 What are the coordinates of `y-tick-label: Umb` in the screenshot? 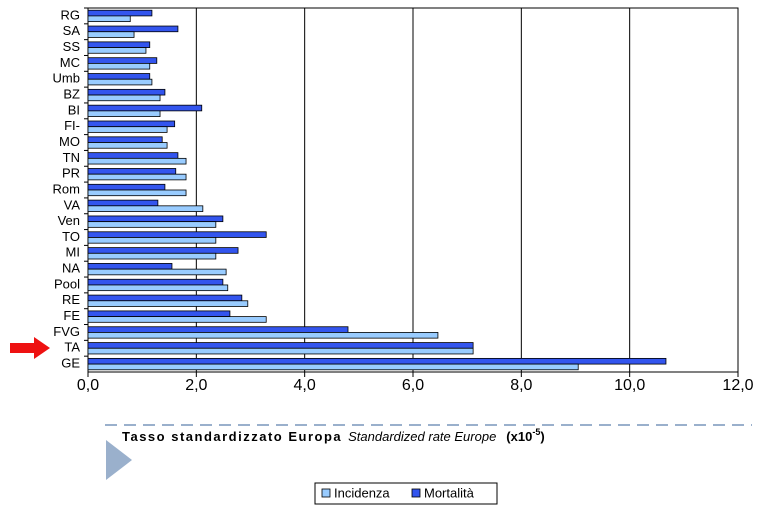 It's located at (66, 78).